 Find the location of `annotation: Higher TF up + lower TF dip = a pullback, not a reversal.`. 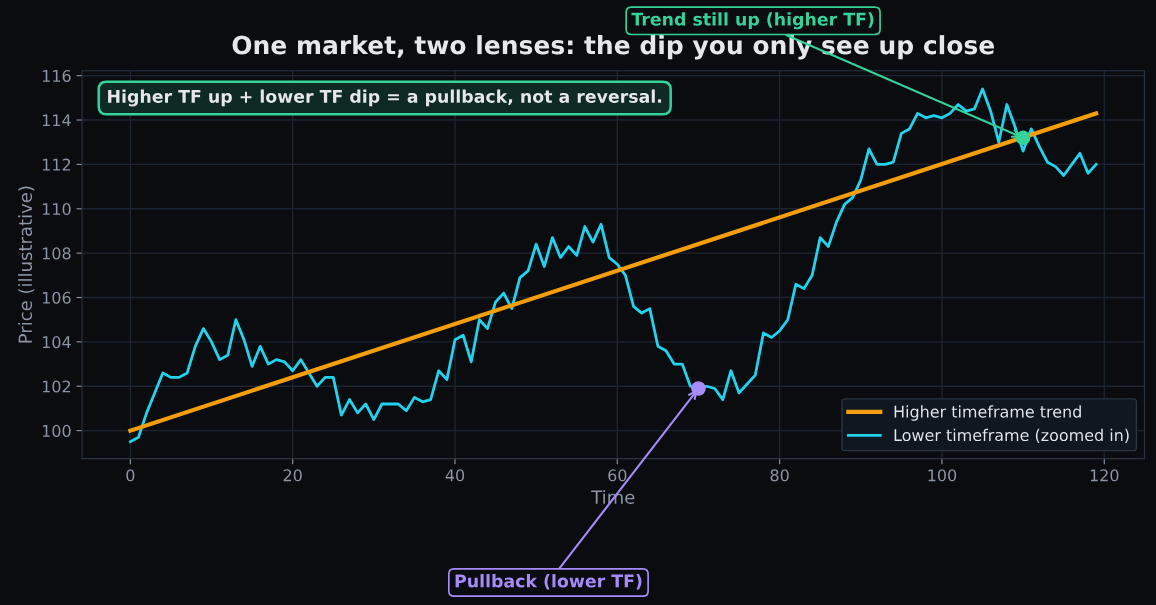

annotation: Higher TF up + lower TF dip = a pullback, not a reversal. is located at coordinates (385, 98).